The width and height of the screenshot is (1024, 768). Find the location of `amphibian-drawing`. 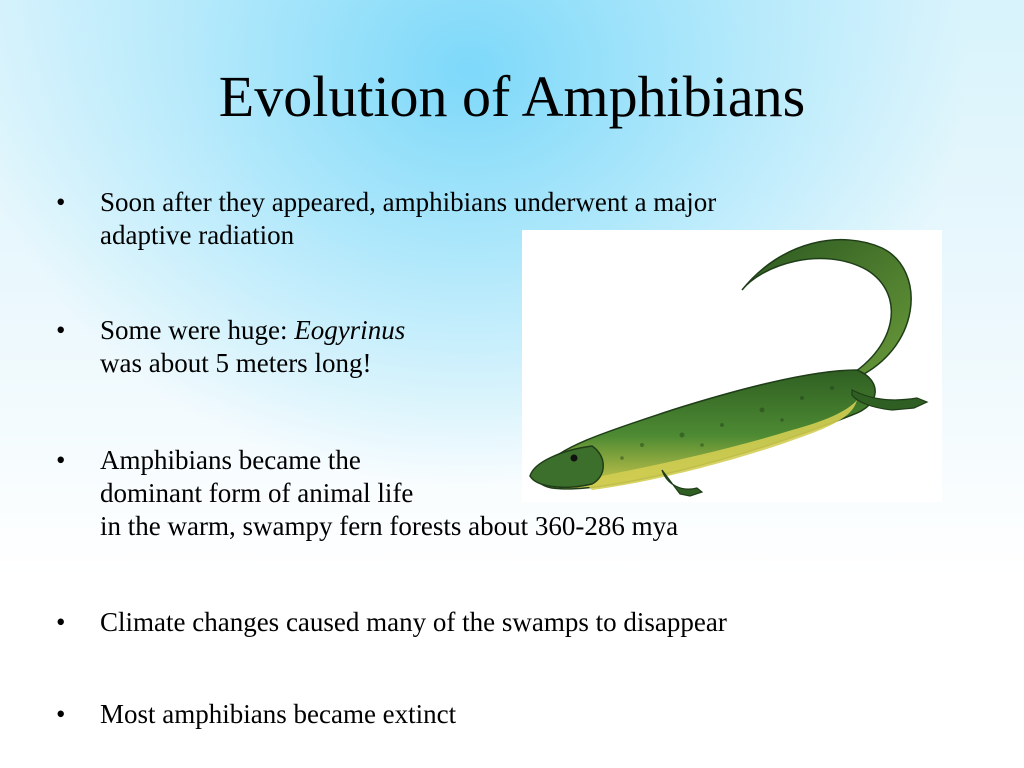

amphibian-drawing is located at coordinates (729, 367).